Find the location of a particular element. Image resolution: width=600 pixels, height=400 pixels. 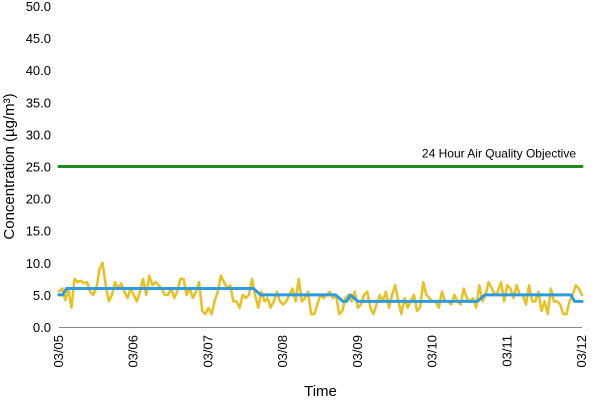

objective-annotation: 24 Hour Air Quality Objective is located at coordinates (499, 153).